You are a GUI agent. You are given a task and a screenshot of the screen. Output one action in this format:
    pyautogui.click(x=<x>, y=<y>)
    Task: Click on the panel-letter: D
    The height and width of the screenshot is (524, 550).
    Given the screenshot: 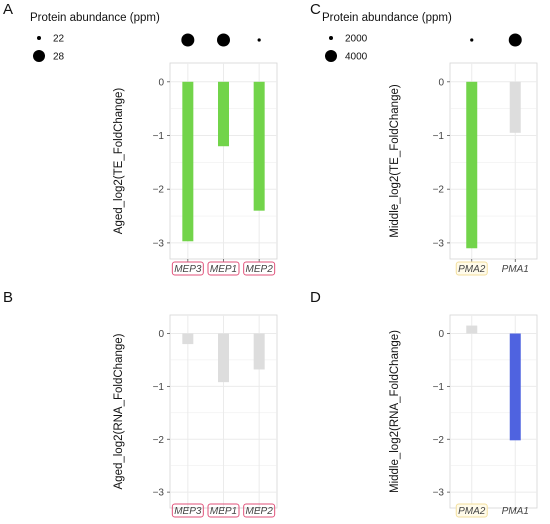 What is the action you would take?
    pyautogui.click(x=315, y=297)
    